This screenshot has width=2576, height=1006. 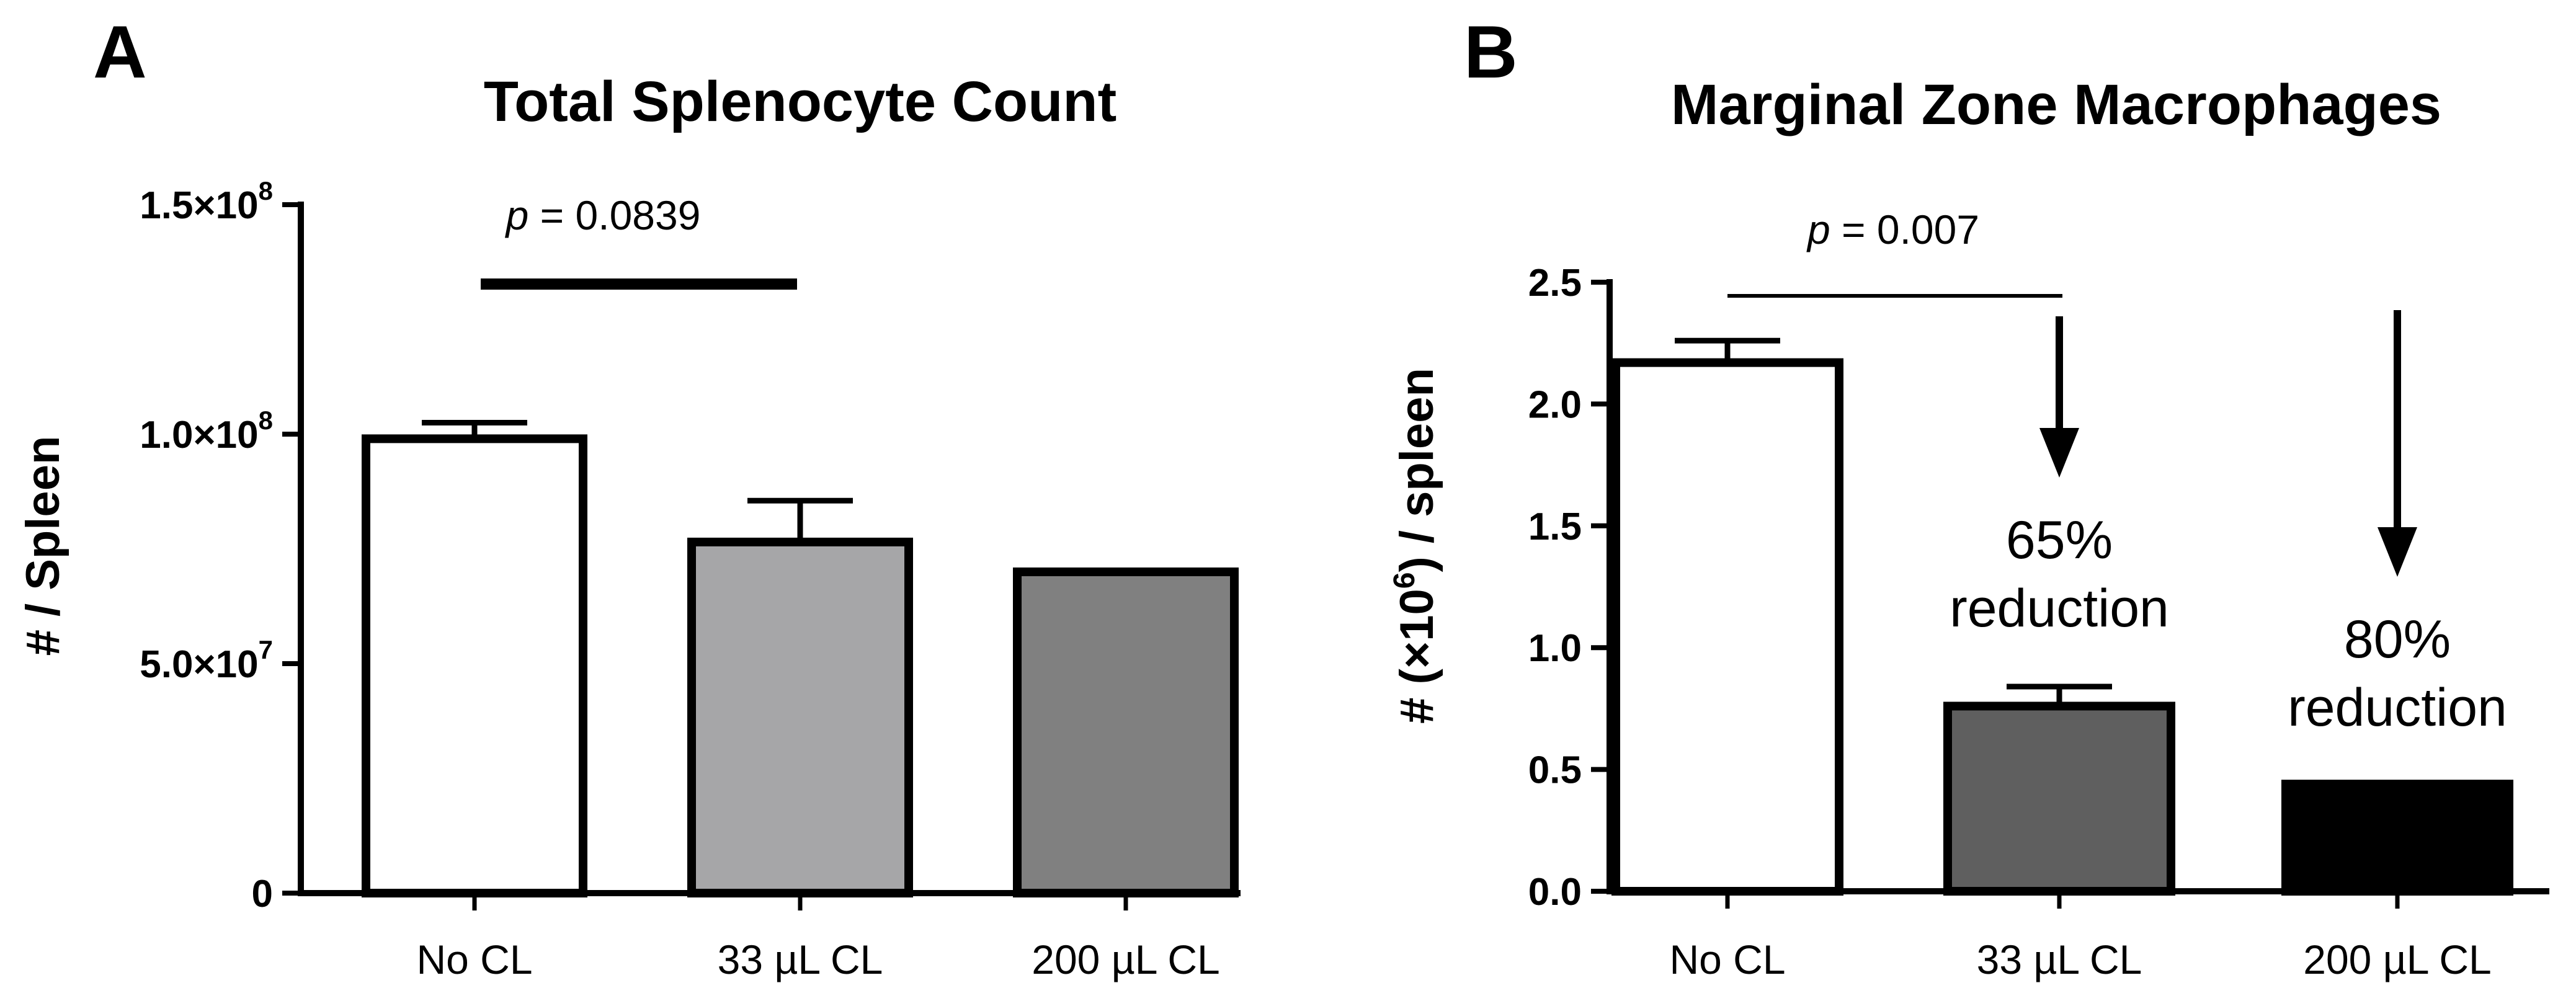 I want to click on panel-b-significance: p = 0.007, so click(x=1894, y=253).